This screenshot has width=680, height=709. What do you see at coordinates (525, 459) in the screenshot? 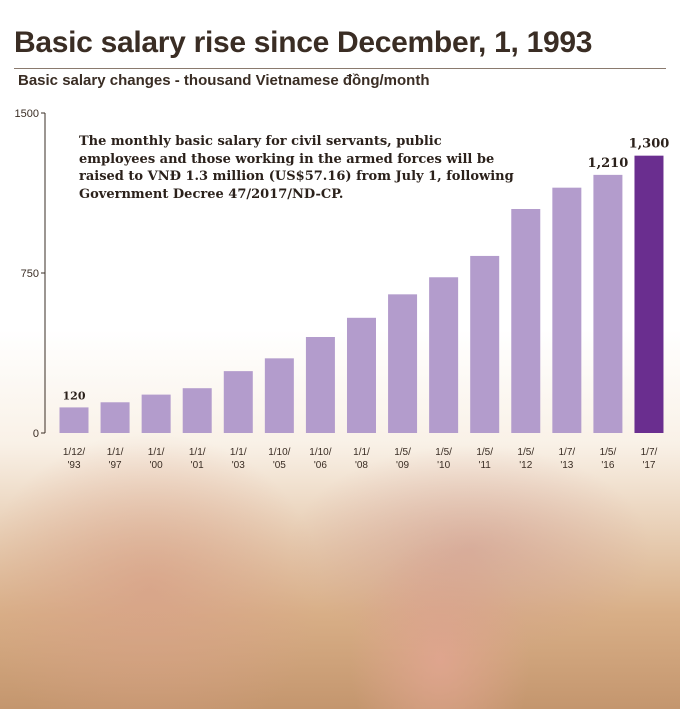
I see `x-tick-label: 1/5/'12` at bounding box center [525, 459].